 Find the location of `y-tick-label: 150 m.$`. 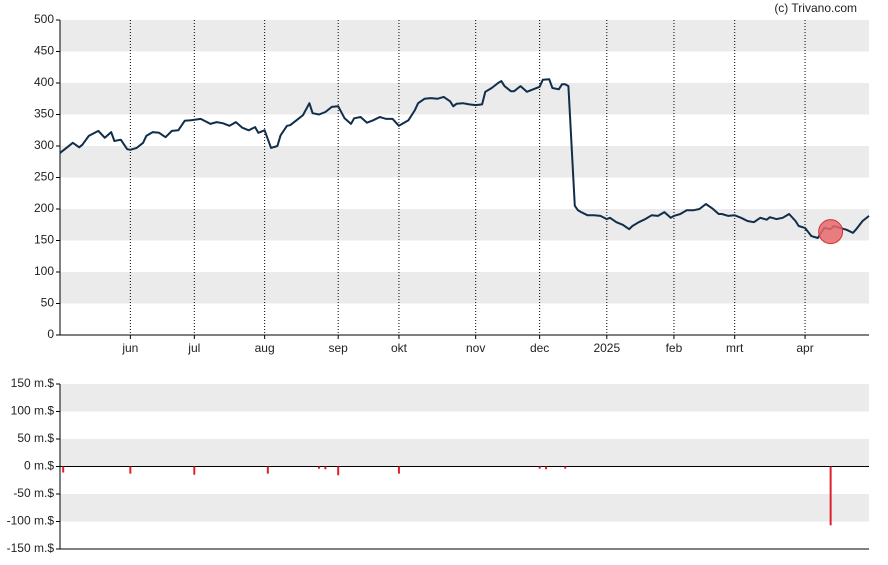

y-tick-label: 150 m.$ is located at coordinates (33, 383).